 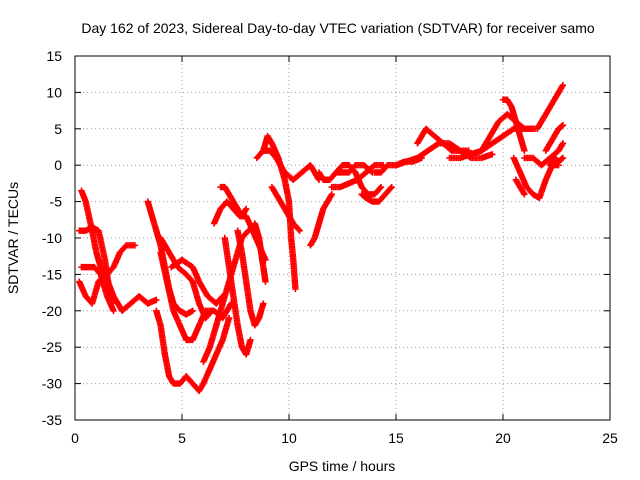 I want to click on y-tick-label: 0, so click(x=58, y=165).